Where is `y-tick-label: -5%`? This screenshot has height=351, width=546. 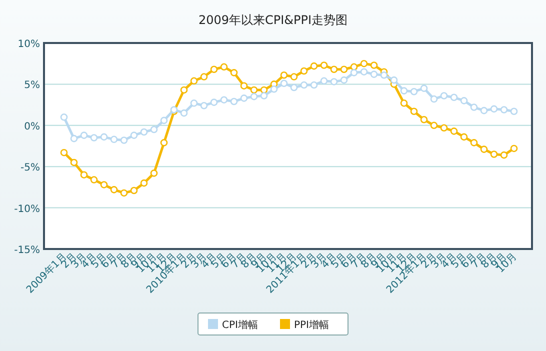 y-tick-label: -5% is located at coordinates (30, 168).